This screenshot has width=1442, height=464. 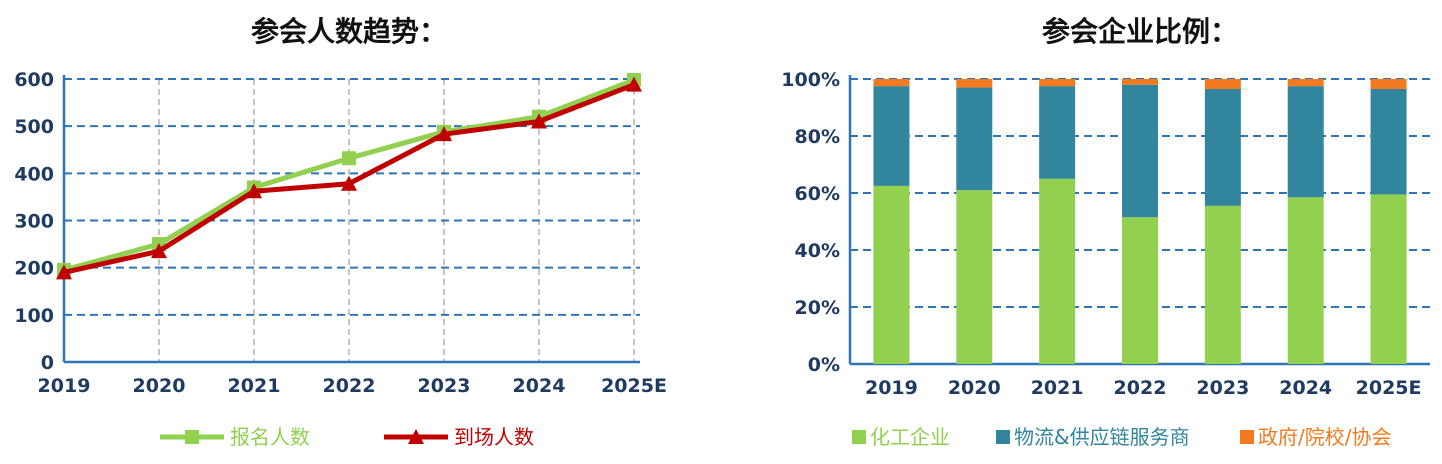 What do you see at coordinates (416, 436) in the screenshot?
I see `legend-marker-triangle` at bounding box center [416, 436].